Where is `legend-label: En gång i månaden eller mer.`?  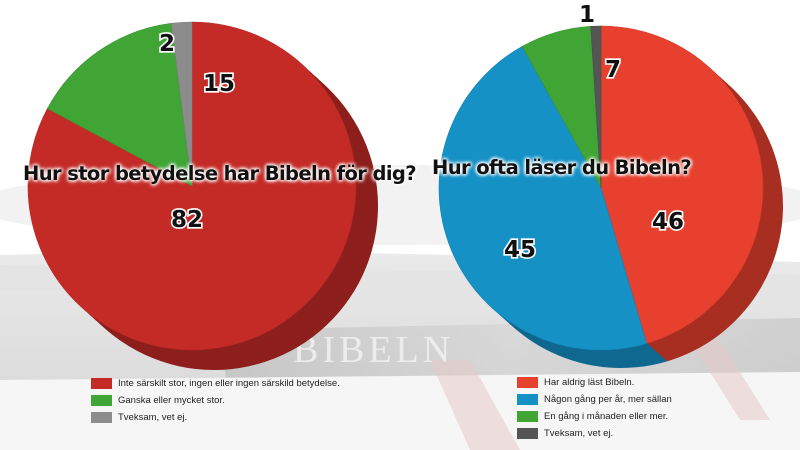 legend-label: En gång i månaden eller mer. is located at coordinates (606, 416).